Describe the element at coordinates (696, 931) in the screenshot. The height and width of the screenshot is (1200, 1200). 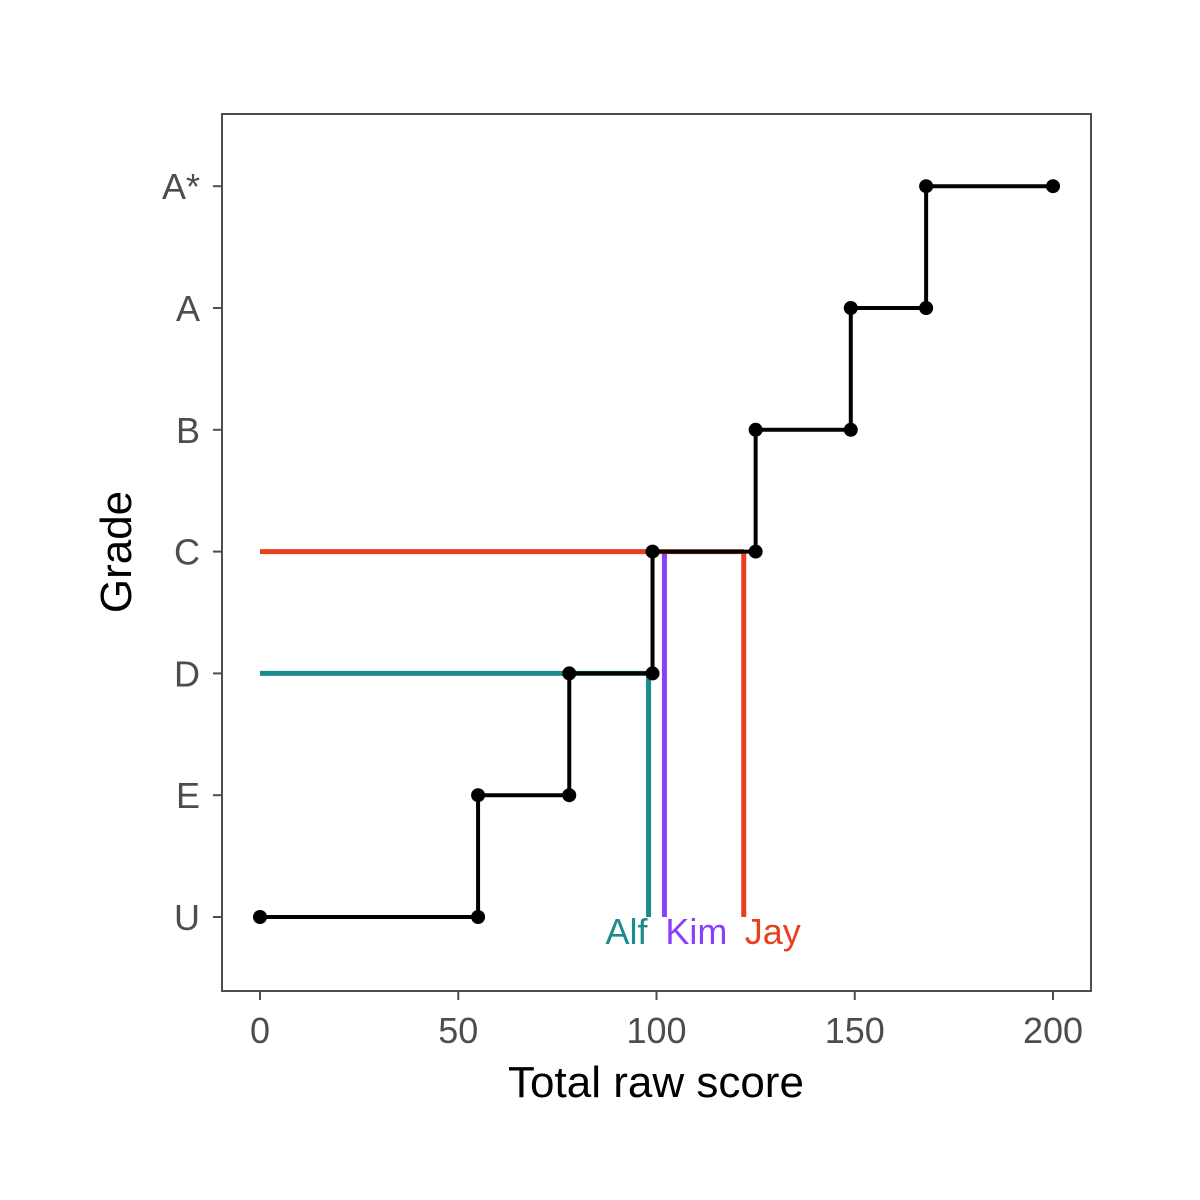
I see `student-label-kim: Kim` at that location.